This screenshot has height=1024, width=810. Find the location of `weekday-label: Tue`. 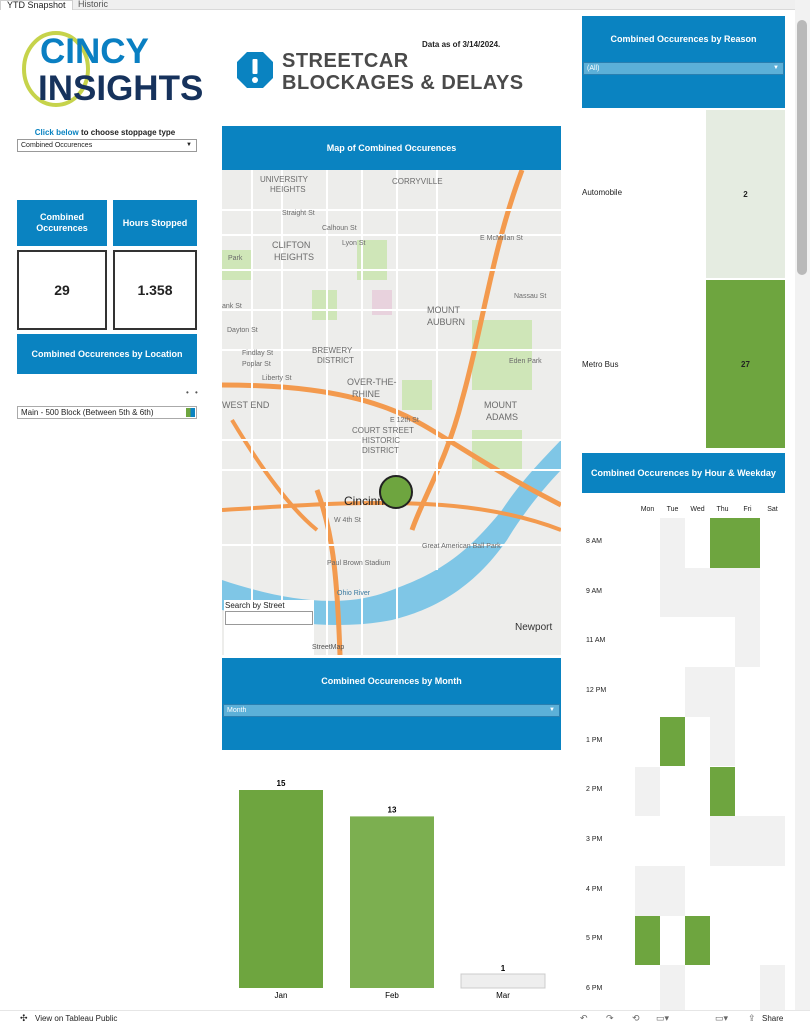

weekday-label: Tue is located at coordinates (672, 509).